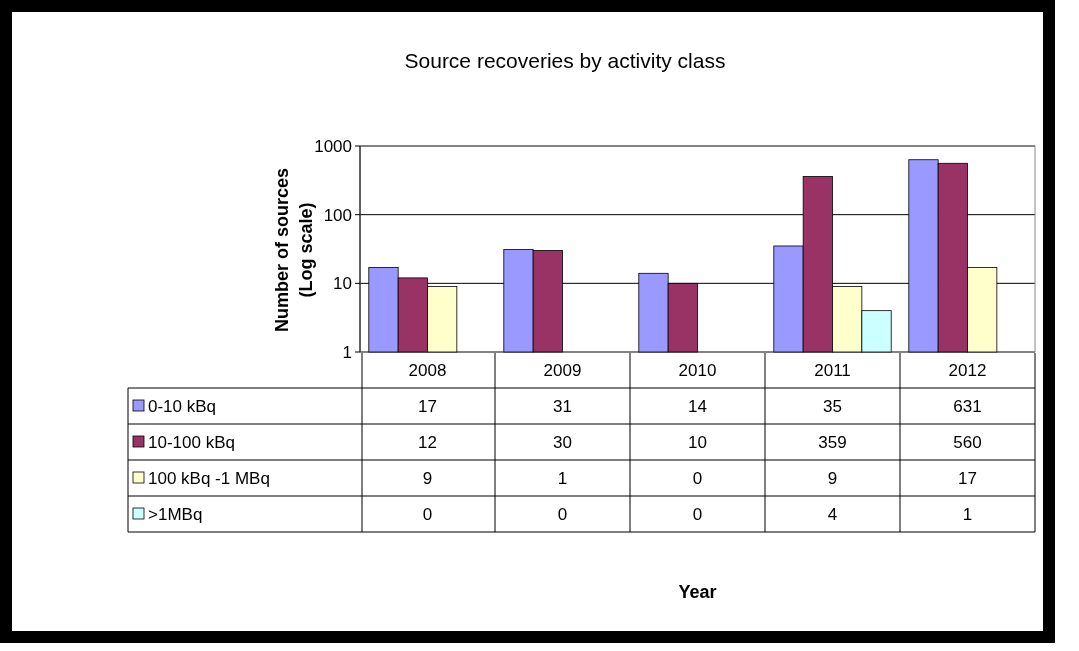  Describe the element at coordinates (697, 592) in the screenshot. I see `text: Year` at that location.